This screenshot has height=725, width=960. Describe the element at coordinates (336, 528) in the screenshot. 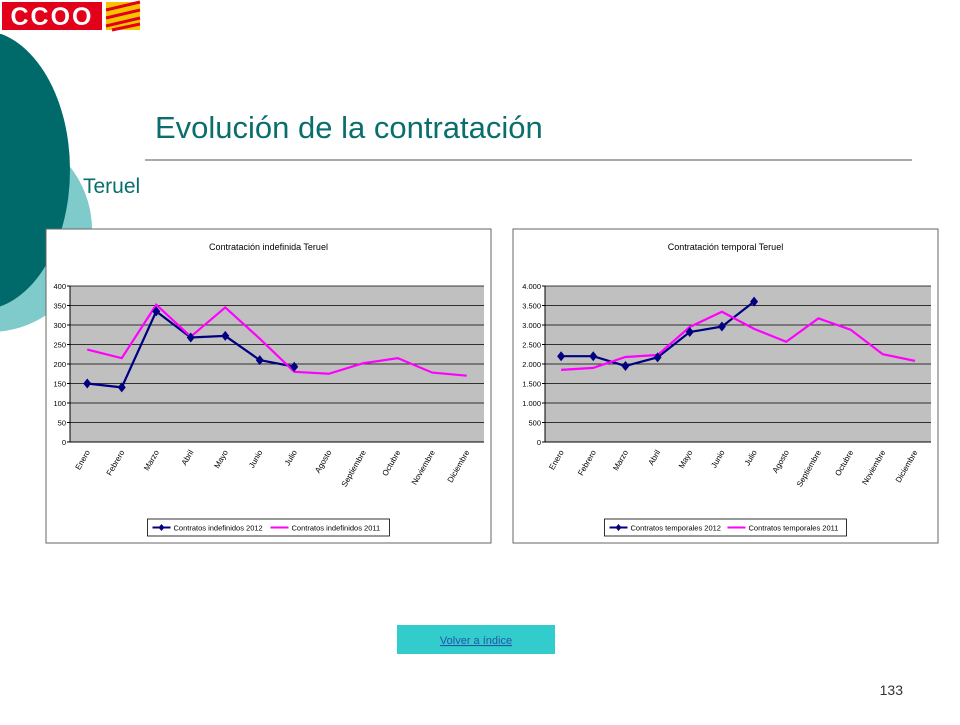

I see `legend-label: Contratos indefinidos 2011` at that location.